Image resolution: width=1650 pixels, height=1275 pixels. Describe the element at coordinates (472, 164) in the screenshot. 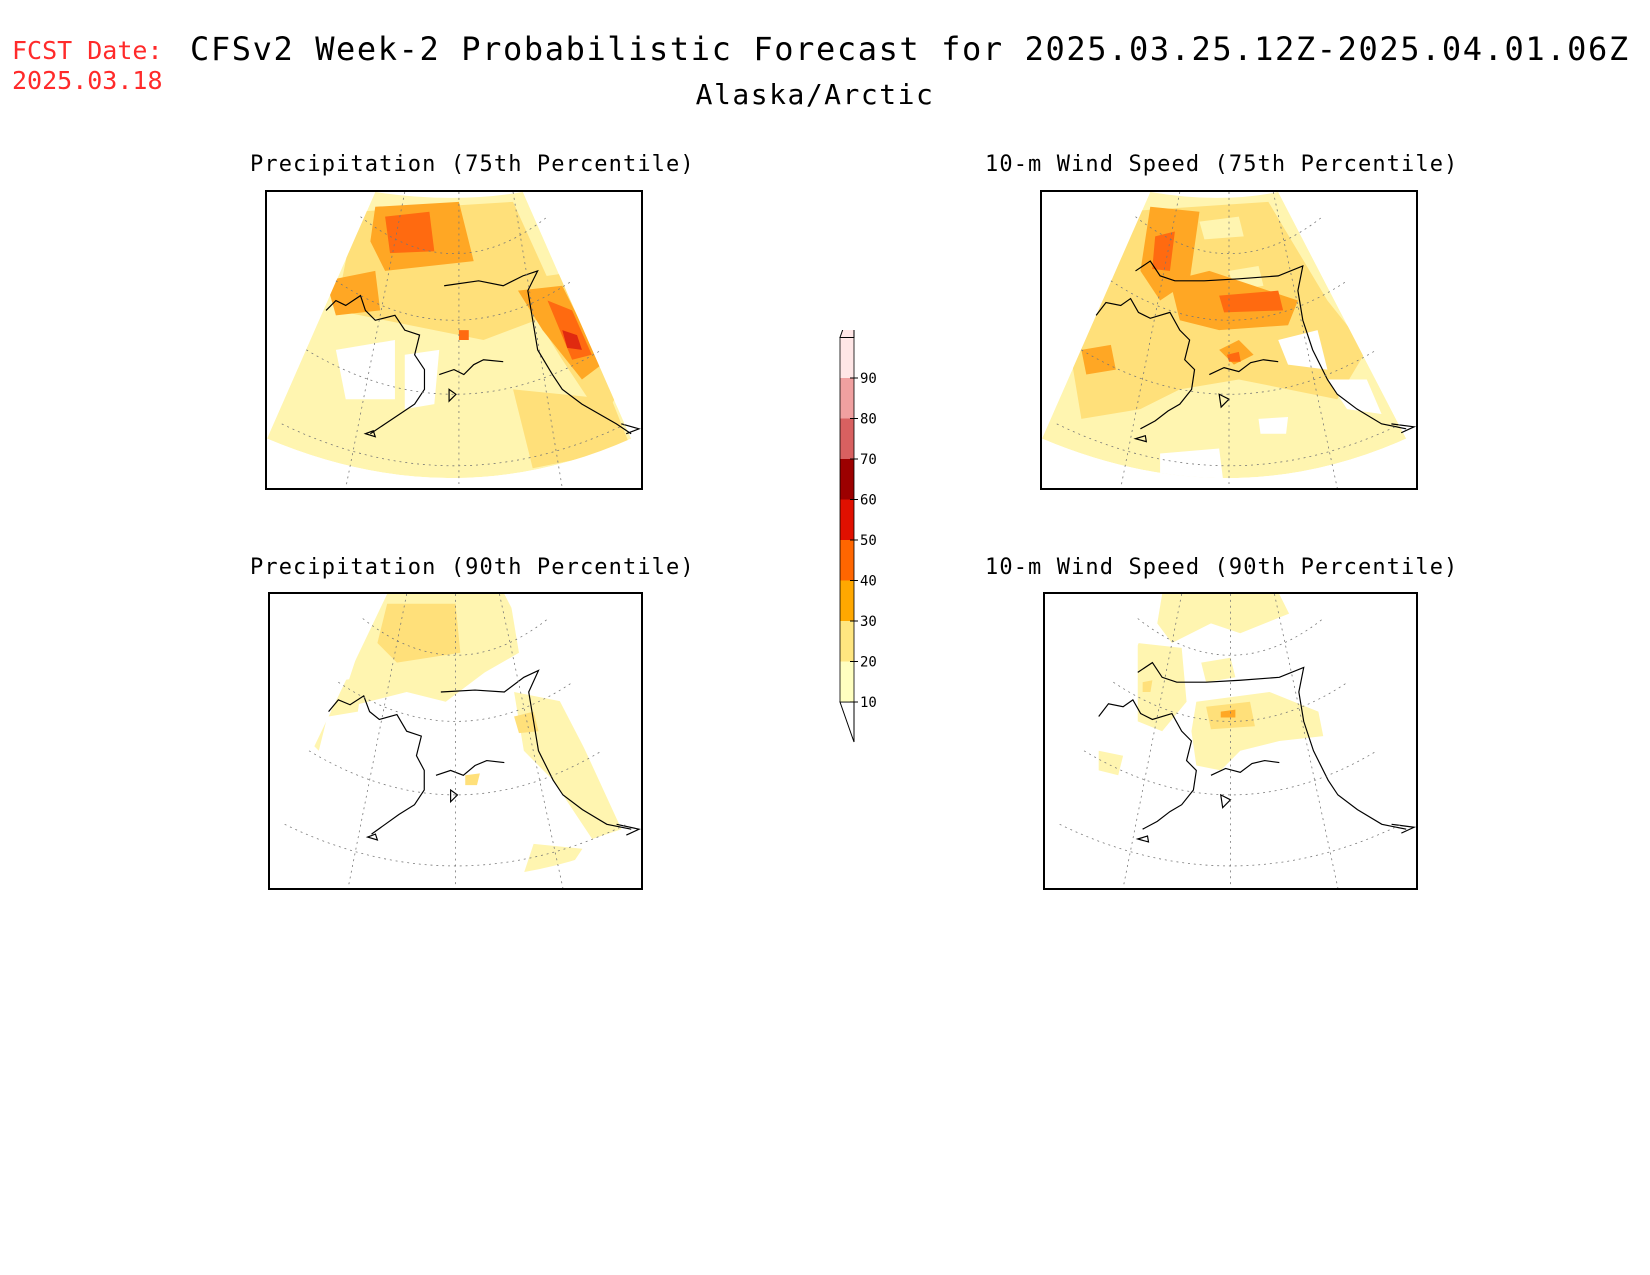

I see `panel-title-precip-75: Precipitation (75th Percentile)` at that location.